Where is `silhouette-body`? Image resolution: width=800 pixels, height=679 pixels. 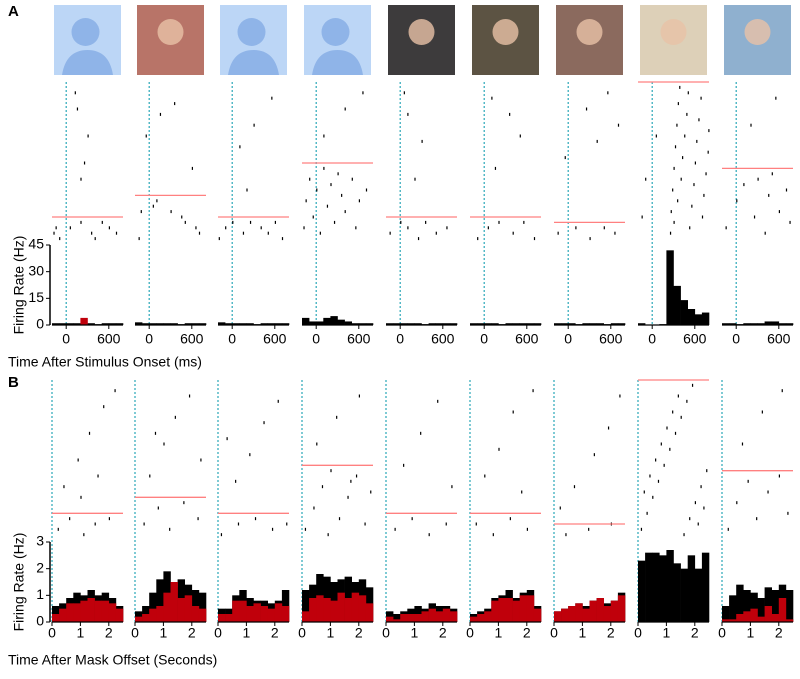
silhouette-body is located at coordinates (87, 62).